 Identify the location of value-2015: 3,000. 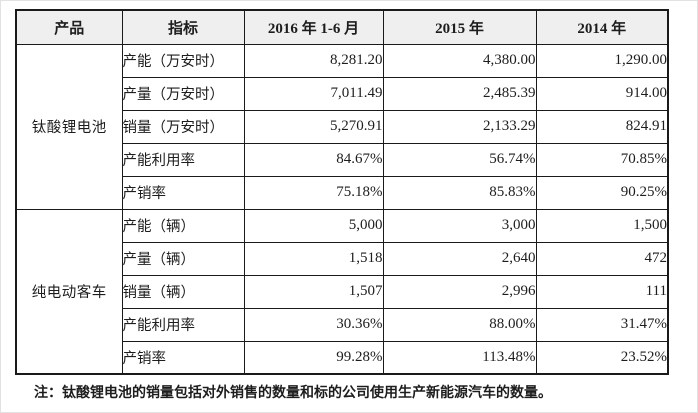
(459, 225).